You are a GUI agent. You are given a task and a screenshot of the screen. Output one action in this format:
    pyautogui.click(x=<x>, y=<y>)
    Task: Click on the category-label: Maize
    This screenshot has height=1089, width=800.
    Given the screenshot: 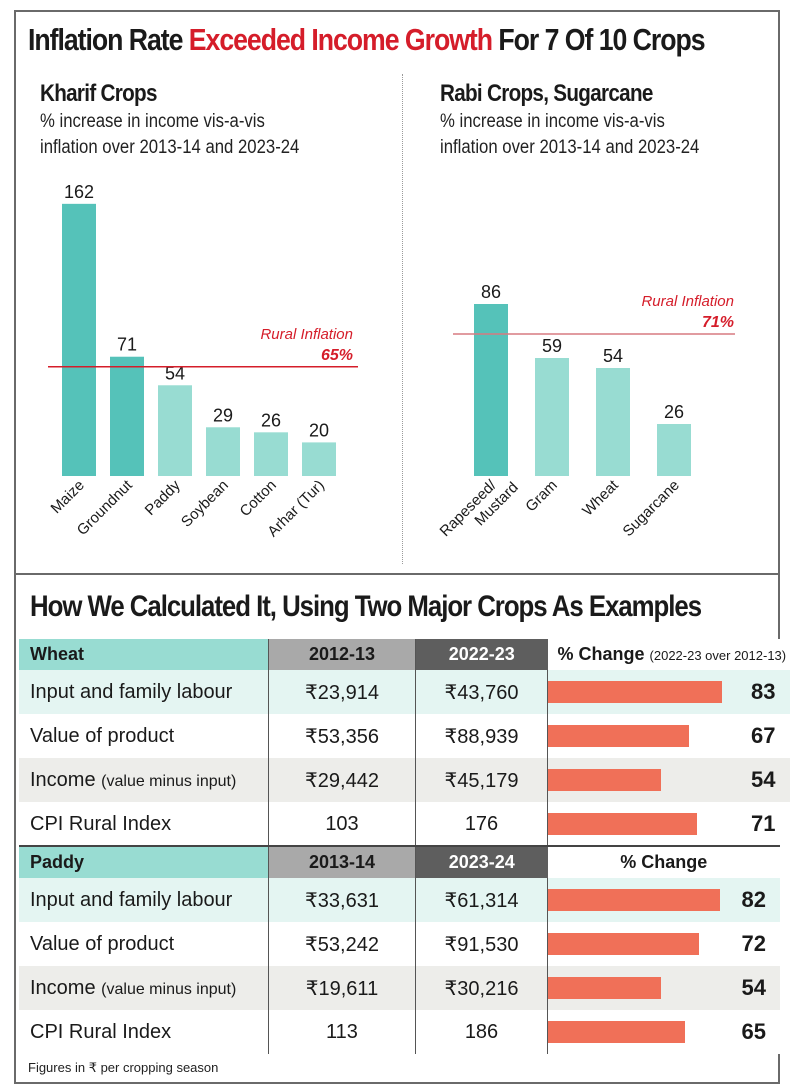 What is the action you would take?
    pyautogui.click(x=68, y=497)
    